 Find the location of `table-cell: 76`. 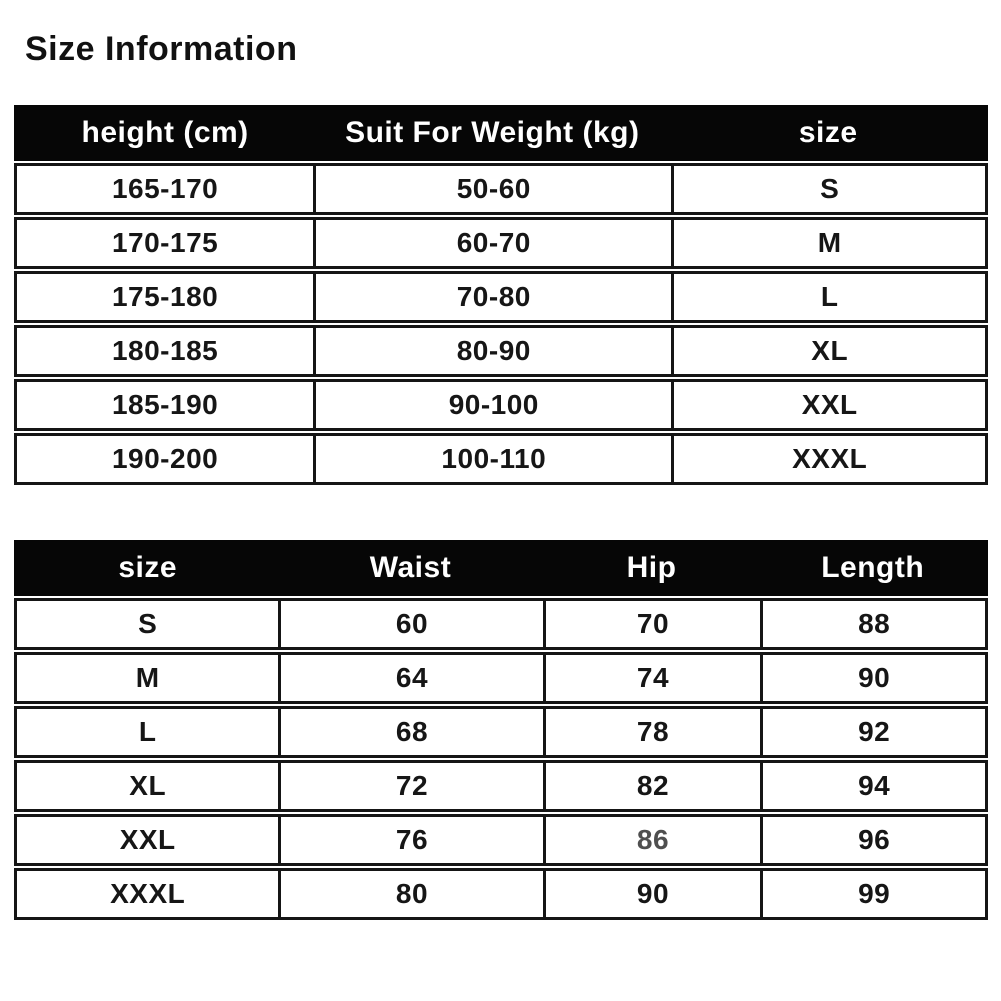

table-cell: 76 is located at coordinates (410, 840).